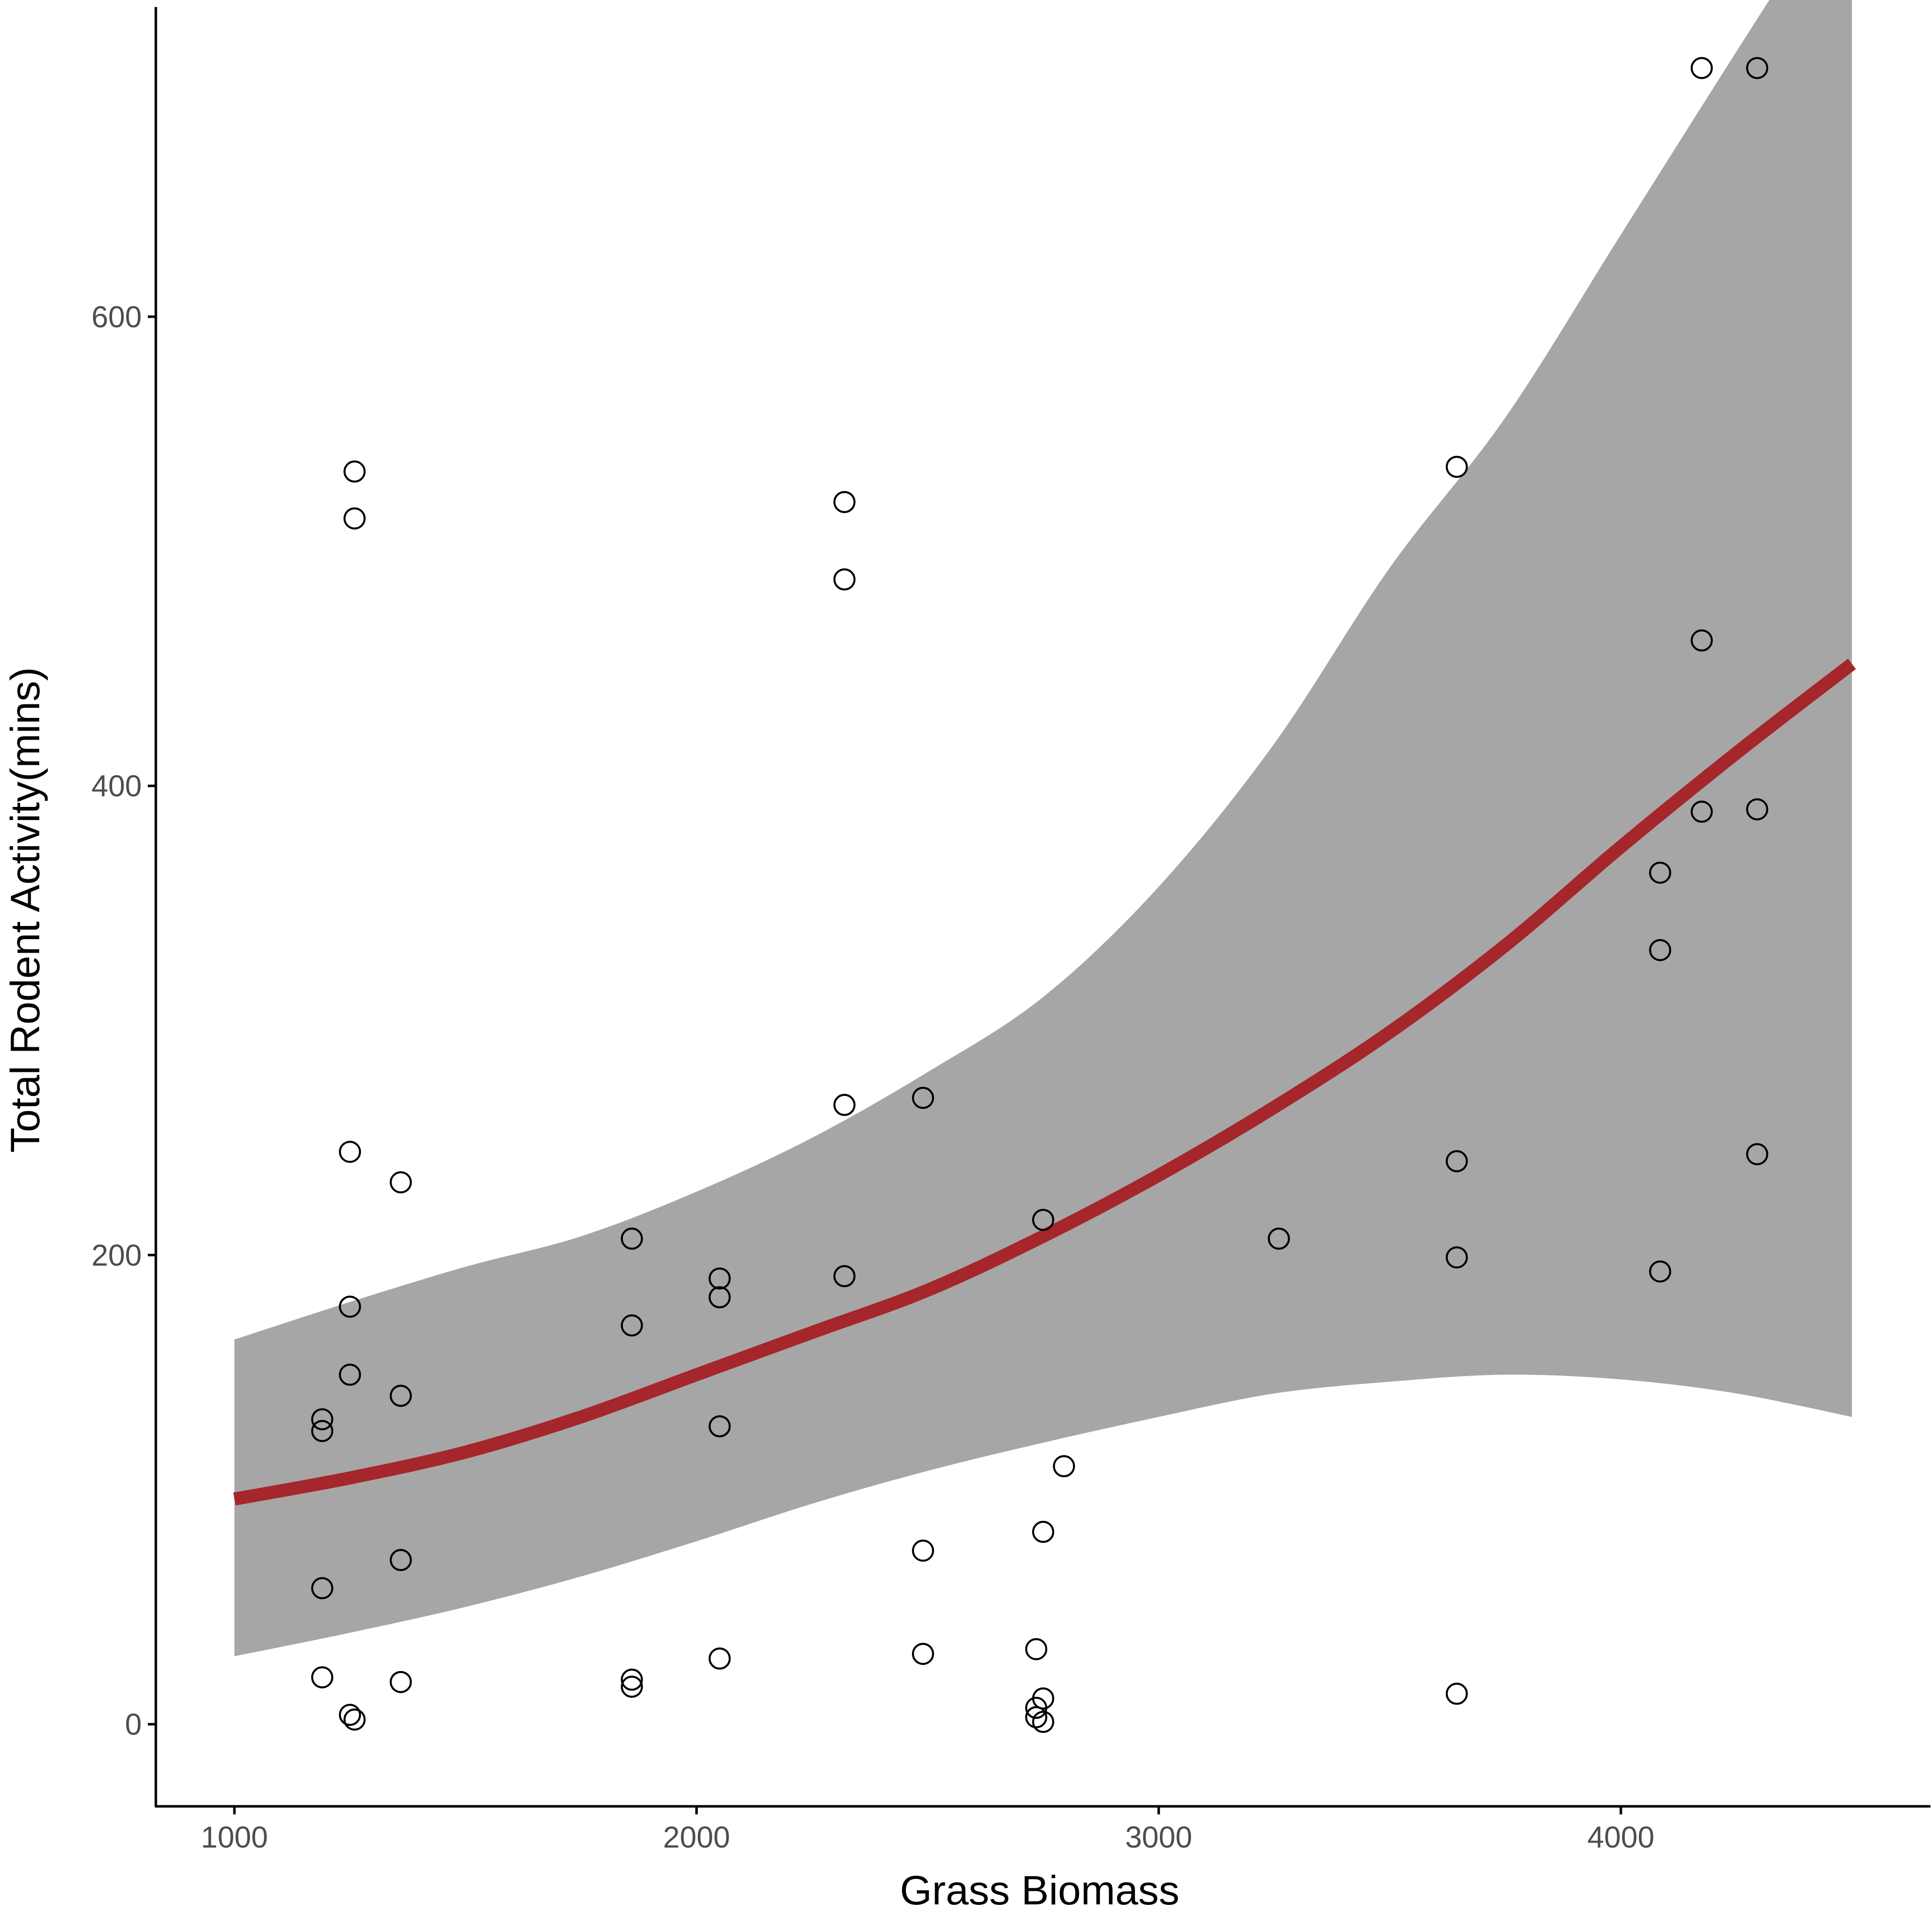  Describe the element at coordinates (696, 1837) in the screenshot. I see `x-tick-label: 2000` at that location.